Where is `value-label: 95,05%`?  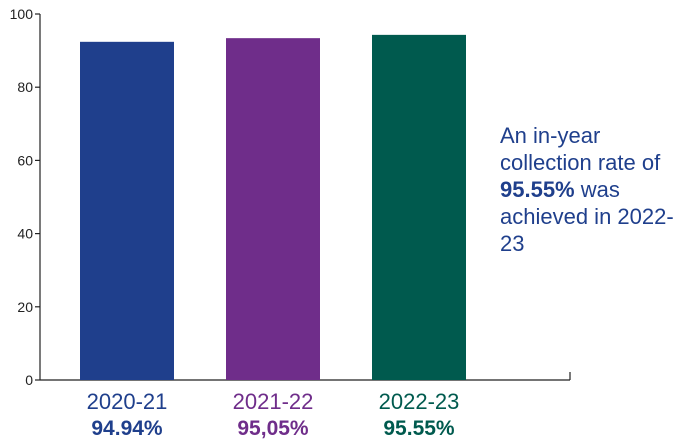
value-label: 95,05% is located at coordinates (273, 428).